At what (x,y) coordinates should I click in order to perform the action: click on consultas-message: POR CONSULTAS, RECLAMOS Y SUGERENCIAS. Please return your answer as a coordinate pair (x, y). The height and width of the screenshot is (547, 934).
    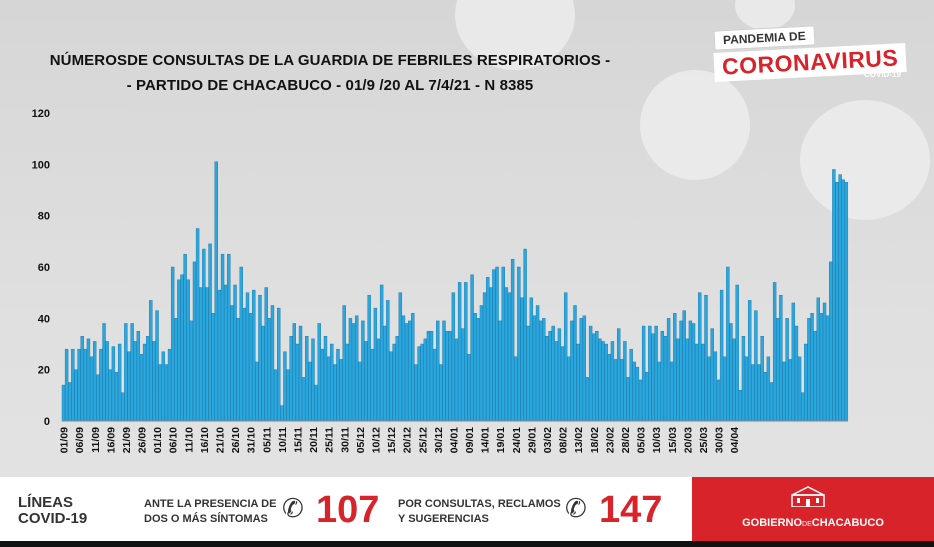
    Looking at the image, I should click on (479, 512).